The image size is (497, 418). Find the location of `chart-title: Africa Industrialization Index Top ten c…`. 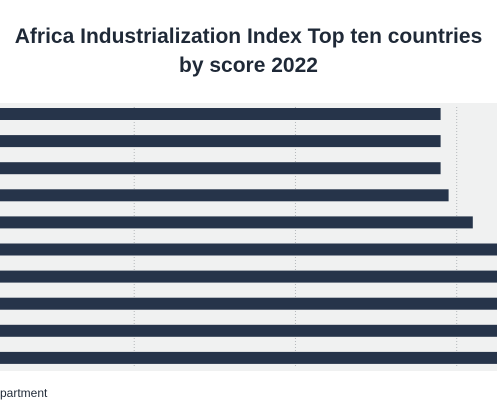

chart-title: Africa Industrialization Index Top ten c… is located at coordinates (248, 51).